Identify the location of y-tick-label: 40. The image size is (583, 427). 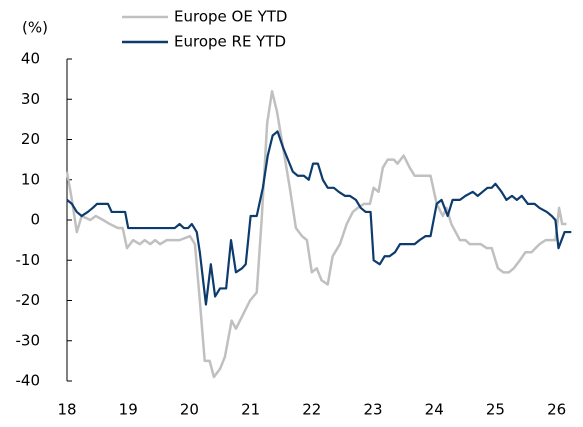
(30, 59).